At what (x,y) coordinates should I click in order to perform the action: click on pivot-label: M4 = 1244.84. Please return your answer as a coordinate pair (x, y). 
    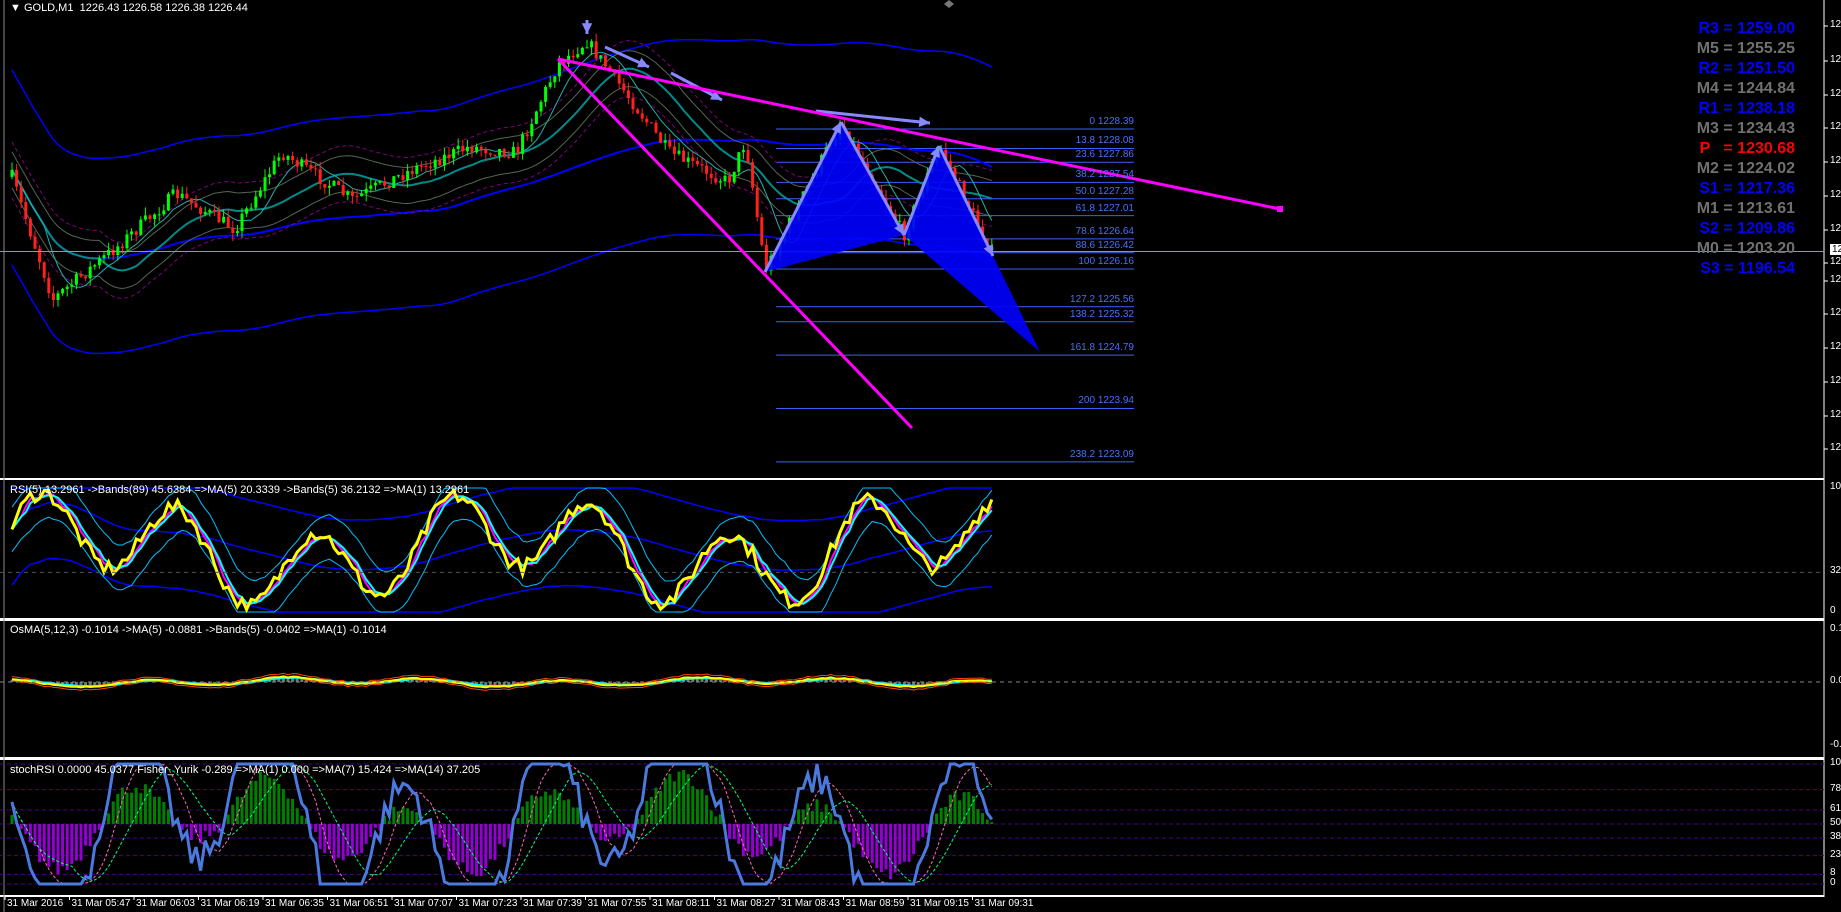
    Looking at the image, I should click on (1745, 88).